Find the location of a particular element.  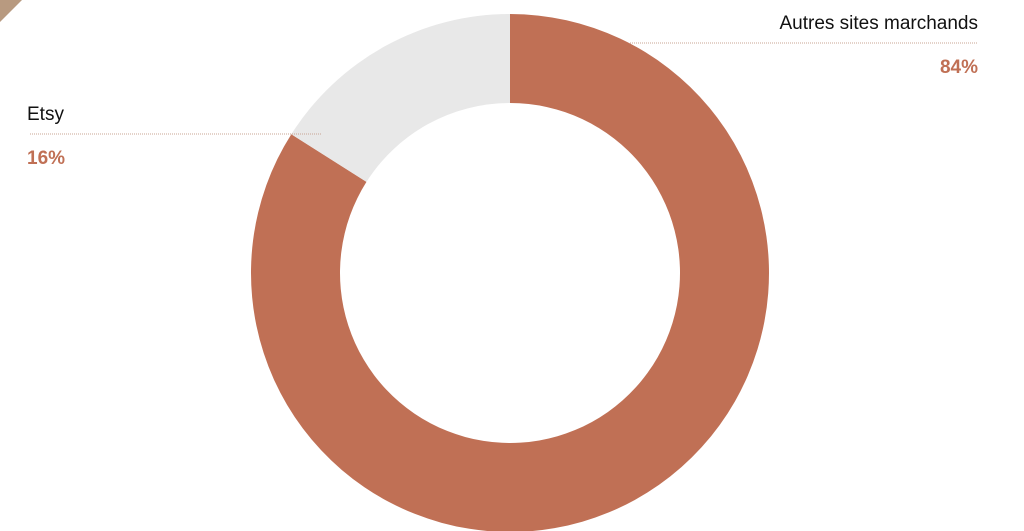

corner-decoration is located at coordinates (11, 11).